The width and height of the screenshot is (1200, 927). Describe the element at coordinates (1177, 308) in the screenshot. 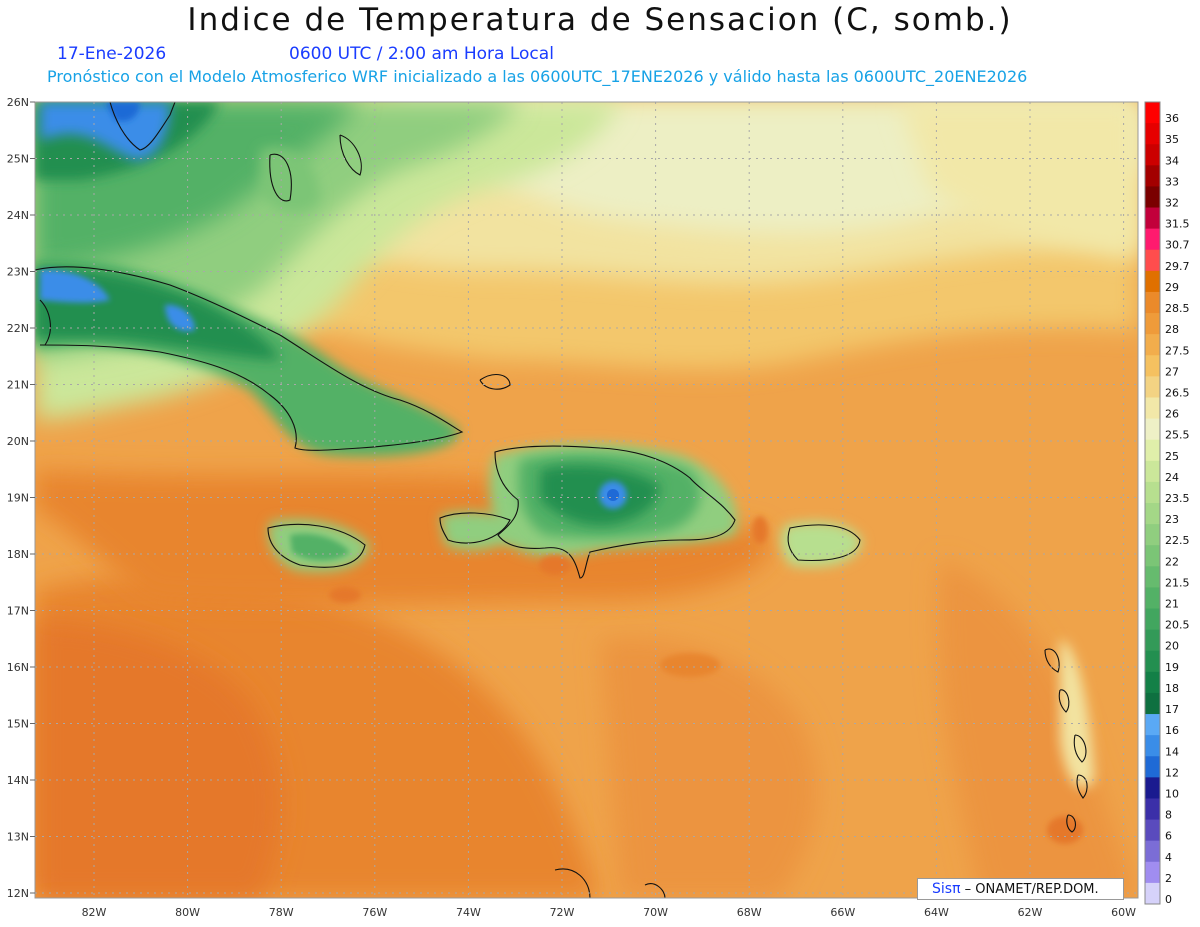

I see `colorbar-label: 28.5` at that location.